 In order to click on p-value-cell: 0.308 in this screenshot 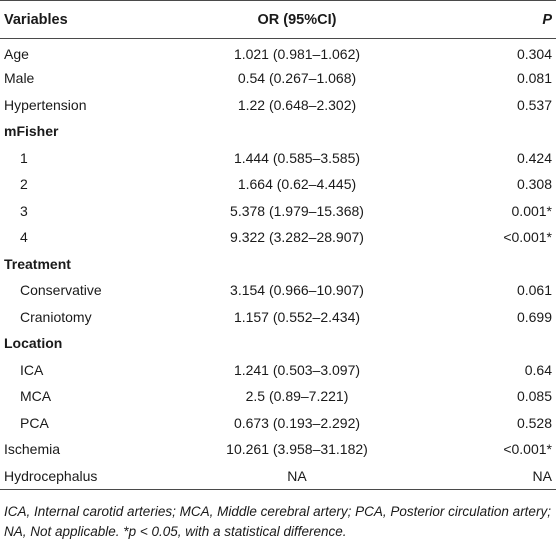, I will do `click(534, 184)`.